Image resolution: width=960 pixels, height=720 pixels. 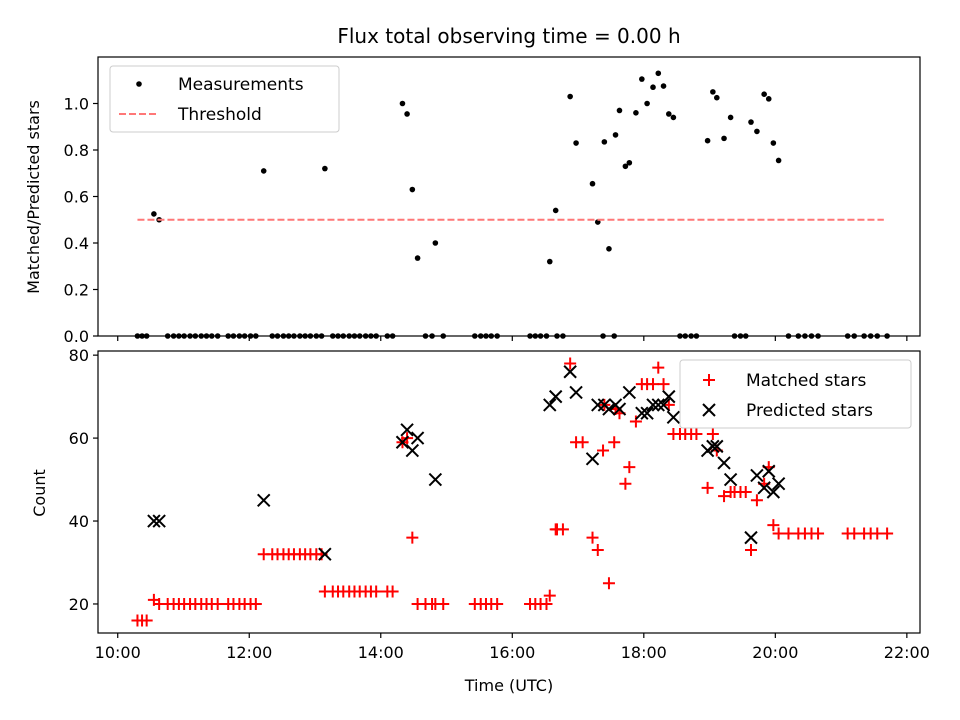 I want to click on top-y-axis-label: Matched/Predicted stars, so click(x=33, y=197).